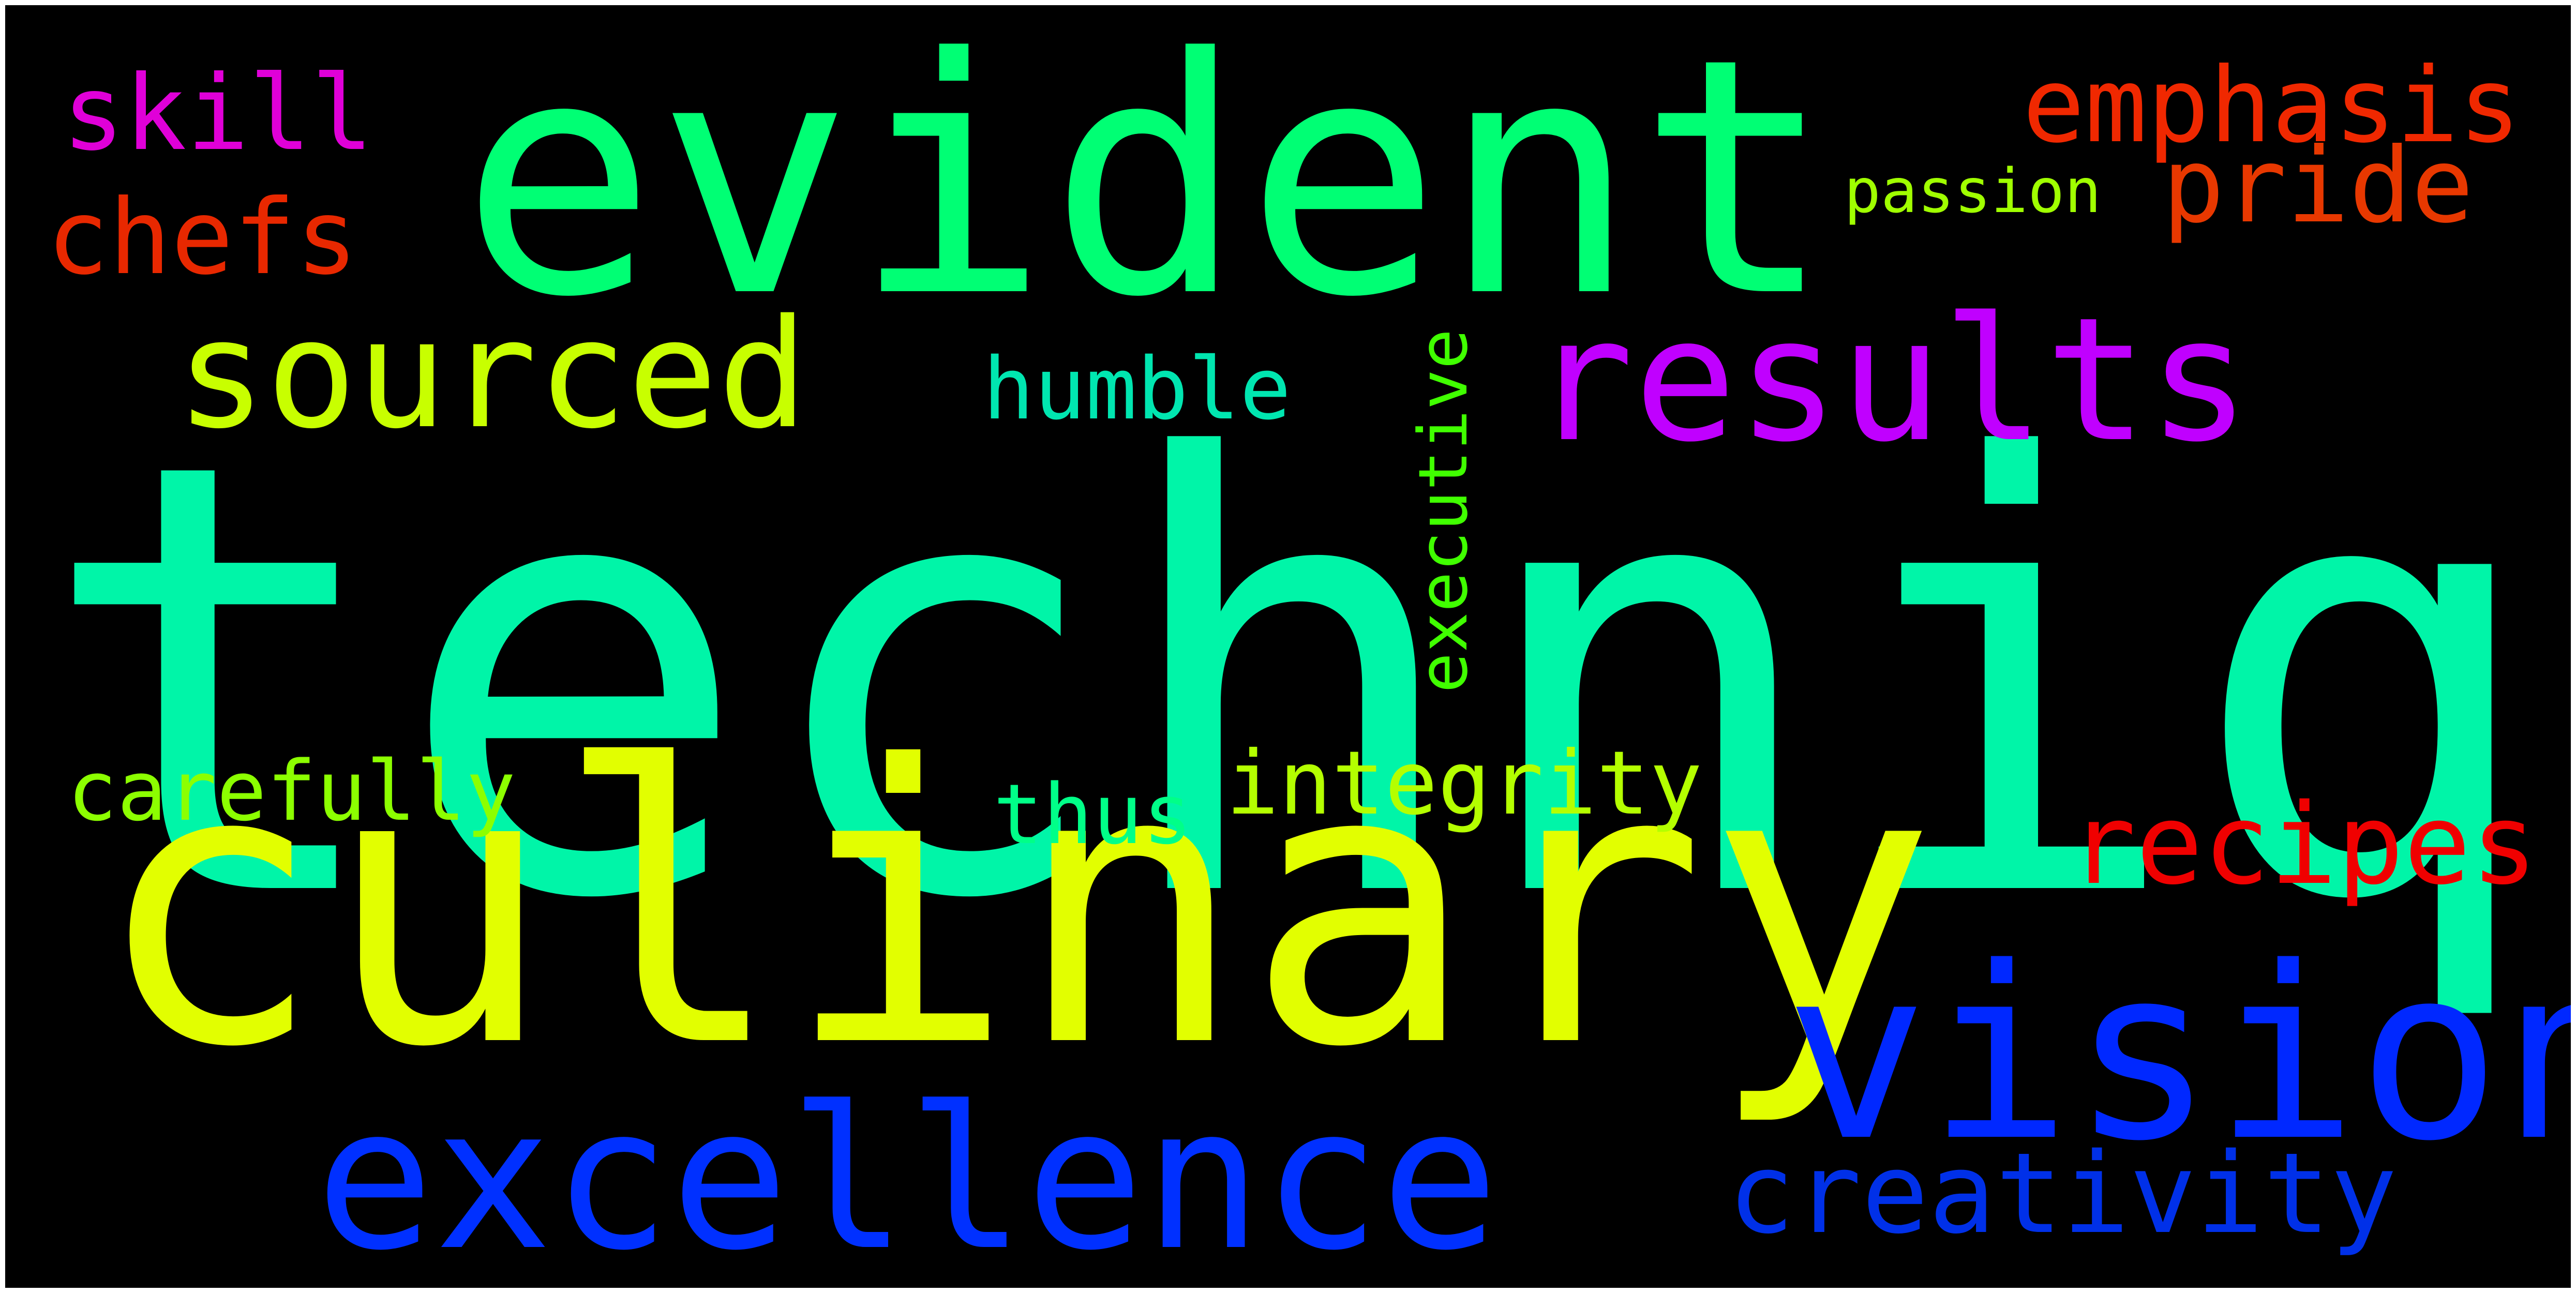 The width and height of the screenshot is (2576, 1293). Describe the element at coordinates (1891, 380) in the screenshot. I see `word-results: results` at that location.